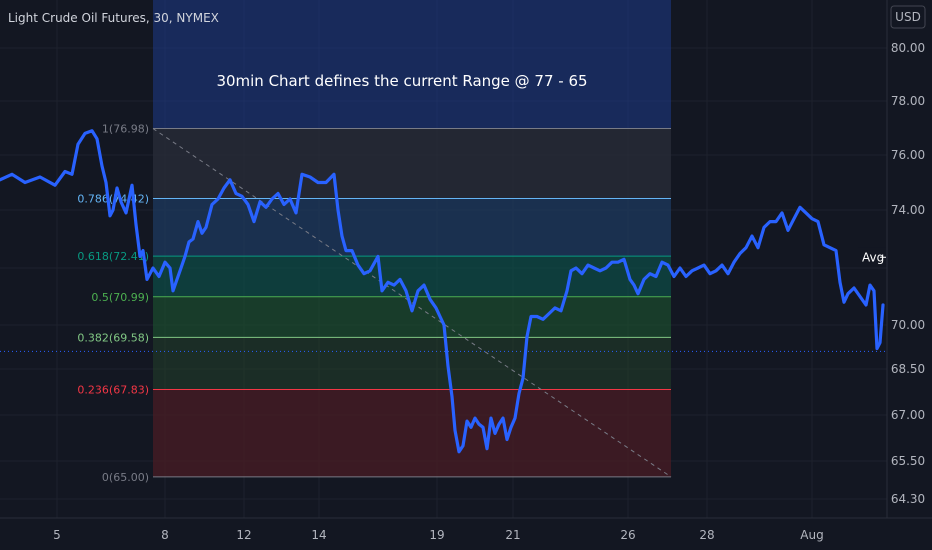 This screenshot has width=932, height=550. I want to click on y-tick-label: 68.50, so click(908, 369).